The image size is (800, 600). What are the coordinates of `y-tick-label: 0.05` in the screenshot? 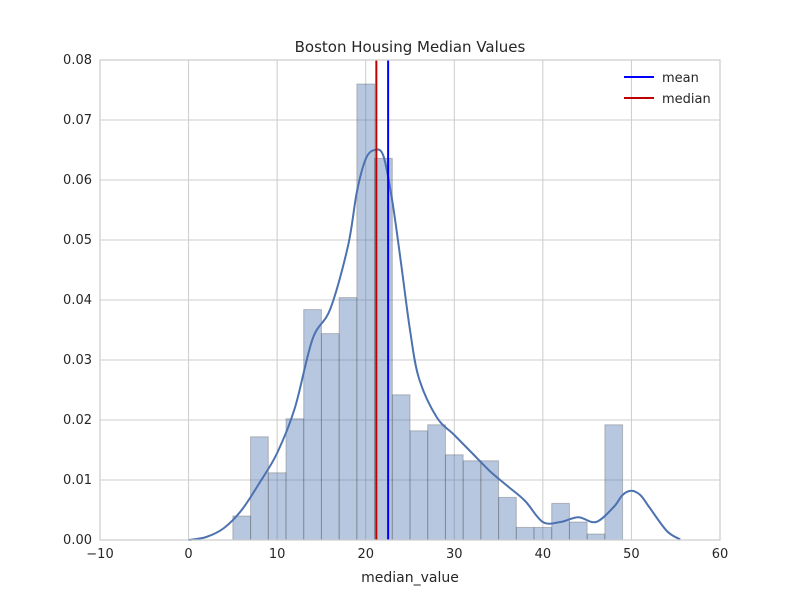 It's located at (77, 240).